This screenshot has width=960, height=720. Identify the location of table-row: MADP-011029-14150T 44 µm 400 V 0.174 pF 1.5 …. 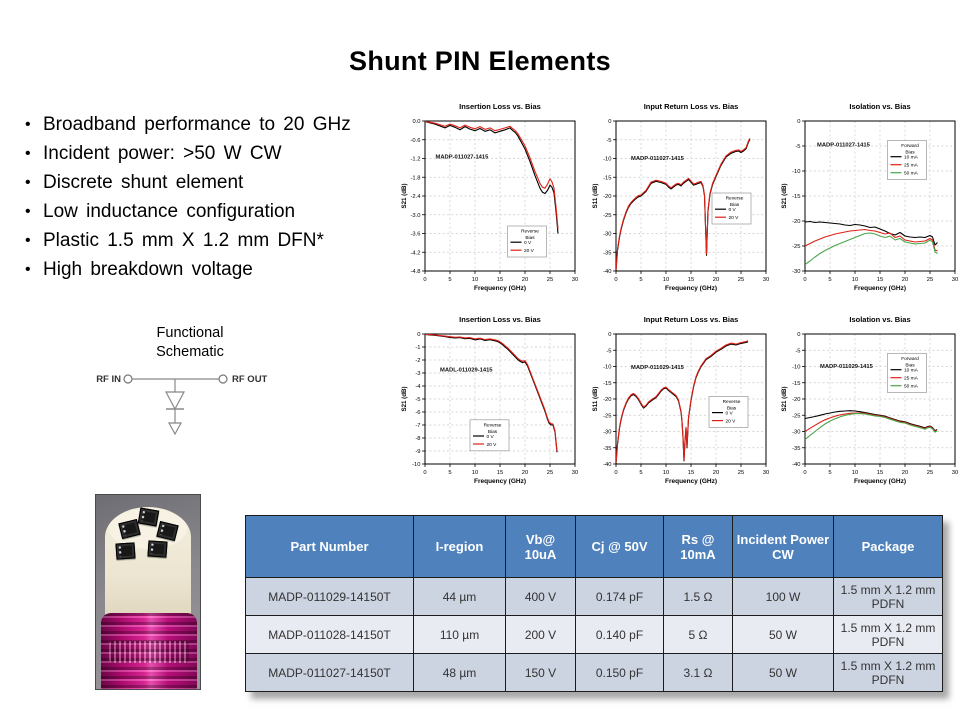
(594, 596).